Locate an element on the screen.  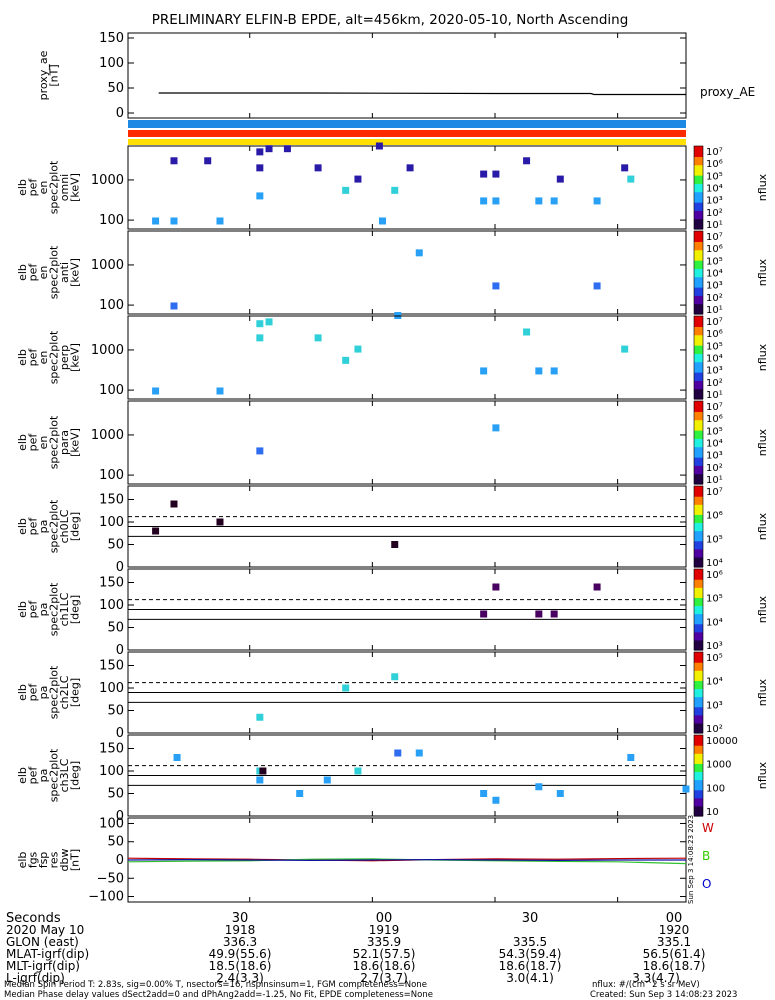
colorbar-tick: 10⁴ is located at coordinates (714, 359).